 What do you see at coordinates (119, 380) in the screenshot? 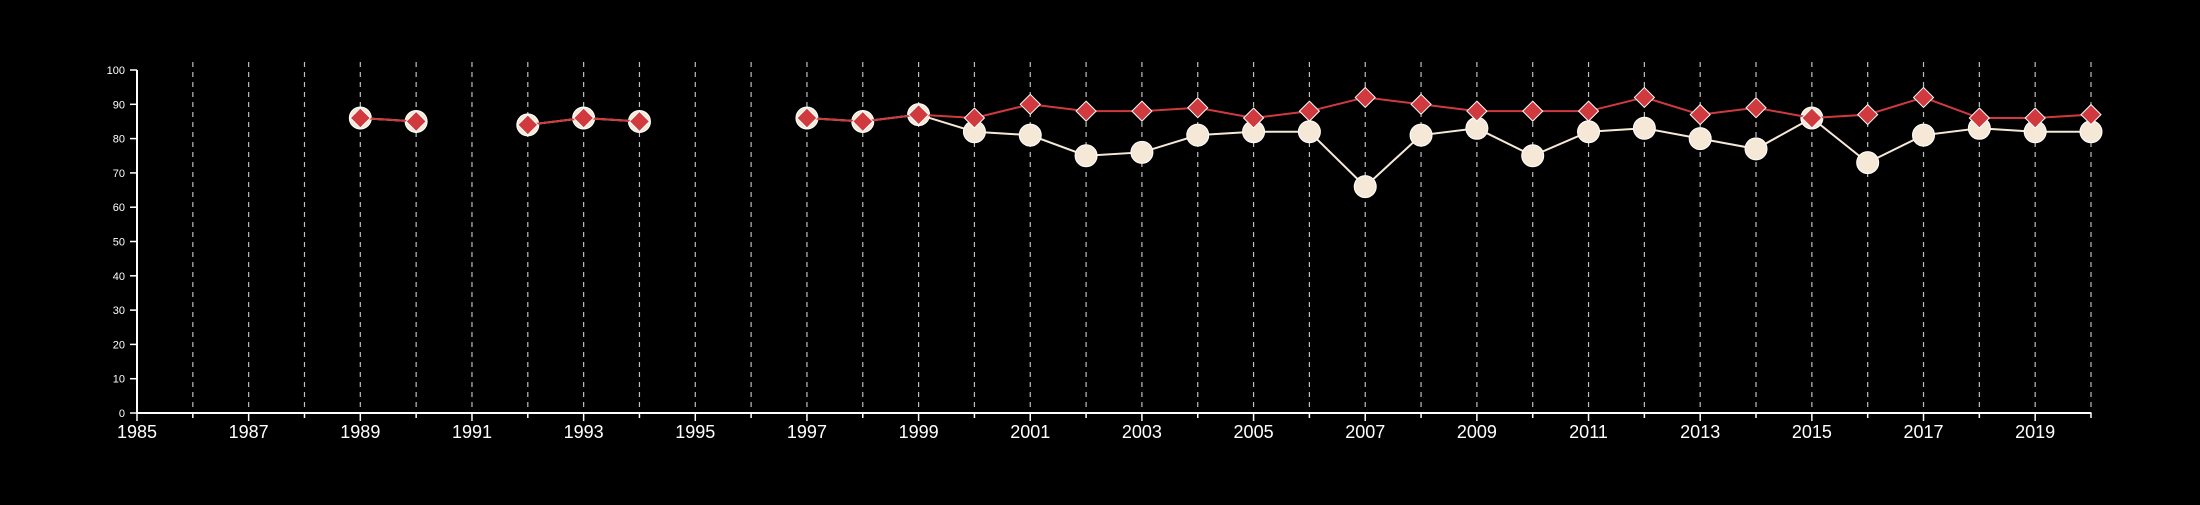
I see `y-tick-label-10: 10` at bounding box center [119, 380].